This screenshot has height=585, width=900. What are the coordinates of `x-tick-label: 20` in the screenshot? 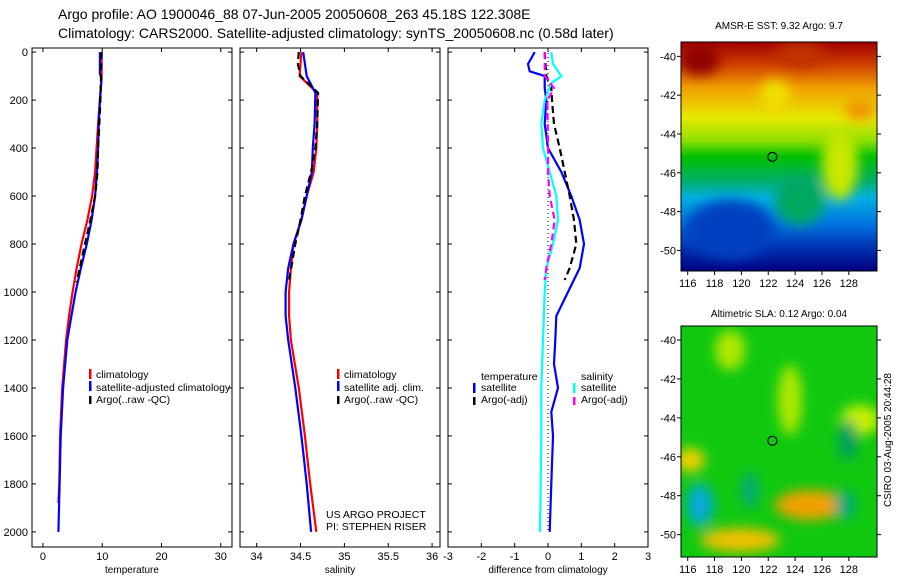 It's located at (161, 557).